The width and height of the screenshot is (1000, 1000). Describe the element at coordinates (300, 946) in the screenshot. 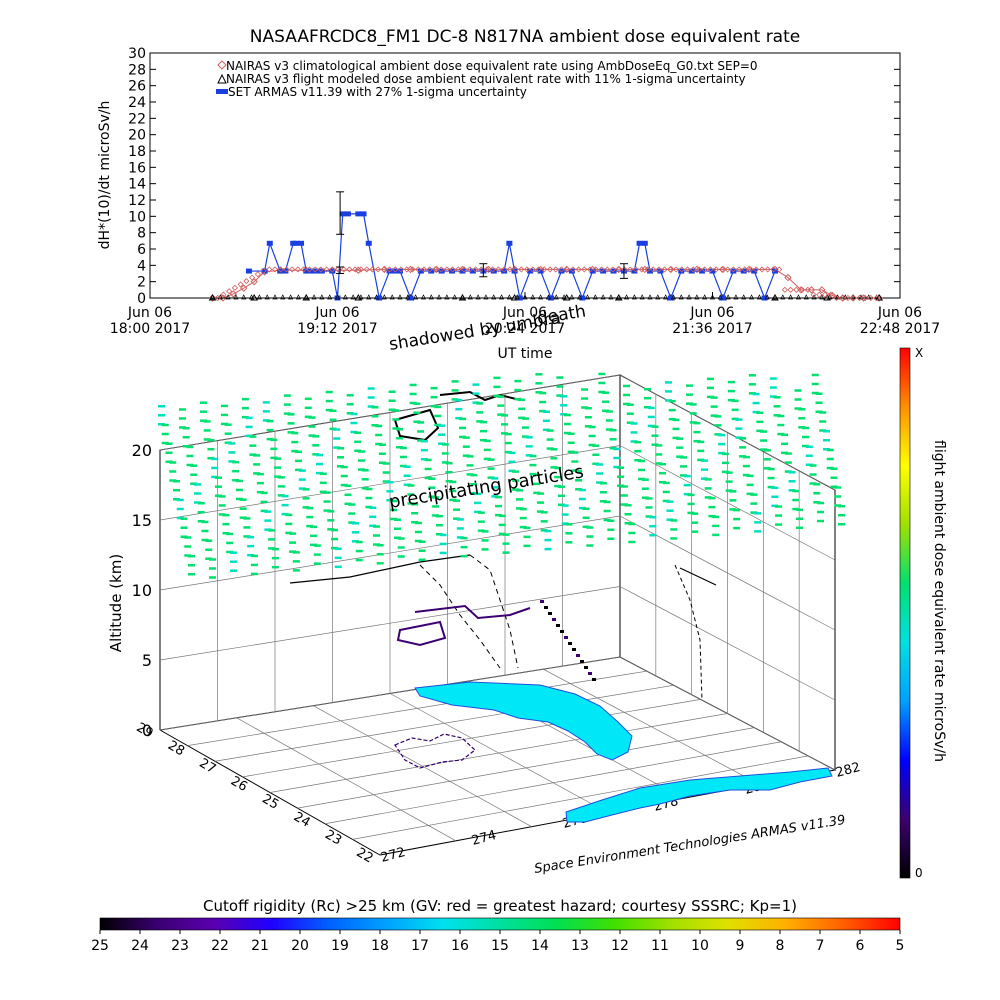

I see `rigidity-tick-label: 20` at that location.